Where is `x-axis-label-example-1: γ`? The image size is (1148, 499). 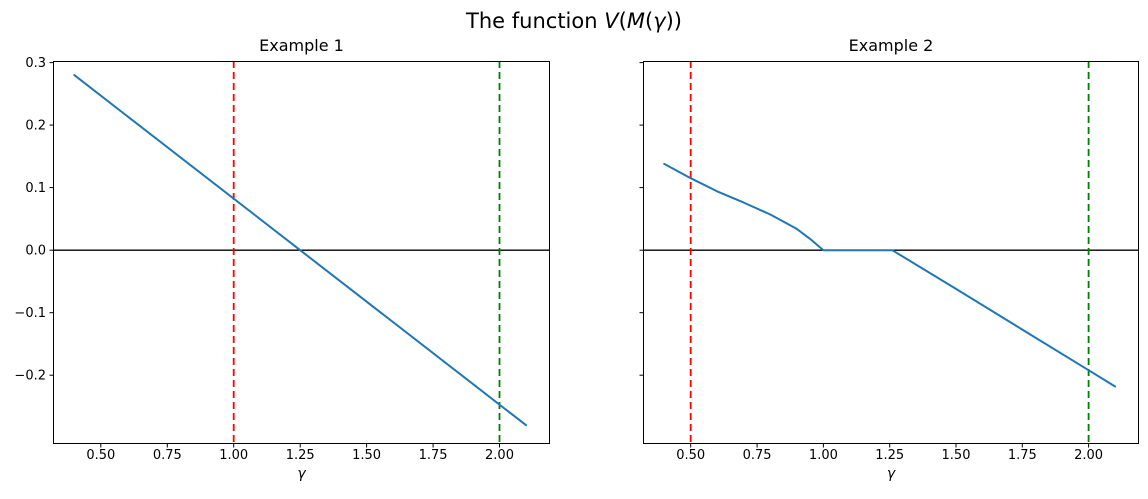
x-axis-label-example-1: γ is located at coordinates (301, 474).